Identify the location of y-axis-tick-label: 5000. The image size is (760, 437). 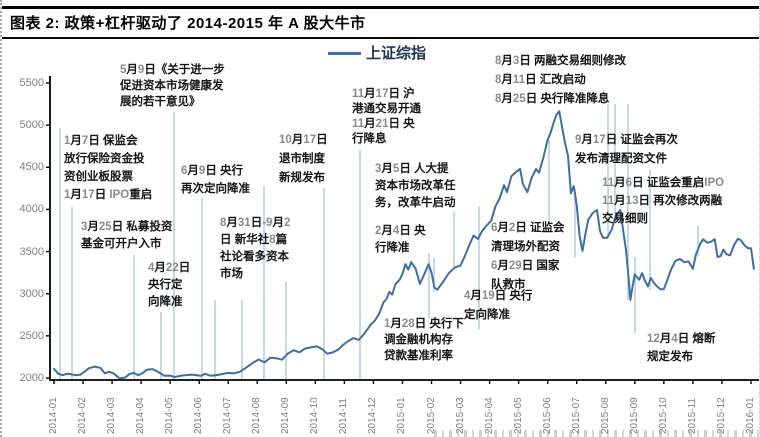
(31, 125).